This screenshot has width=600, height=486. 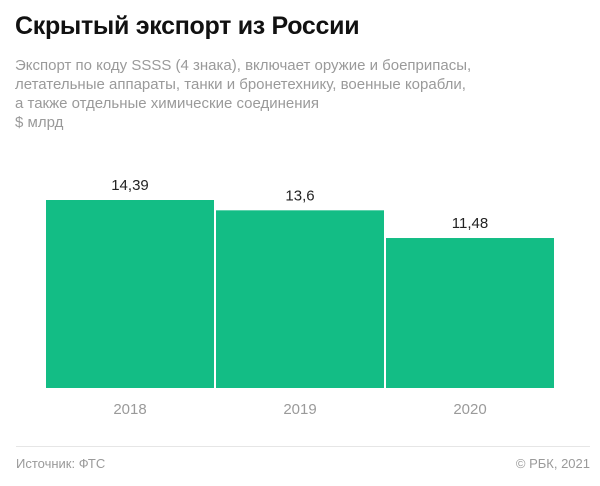 What do you see at coordinates (299, 409) in the screenshot?
I see `x-tick-label: 2019` at bounding box center [299, 409].